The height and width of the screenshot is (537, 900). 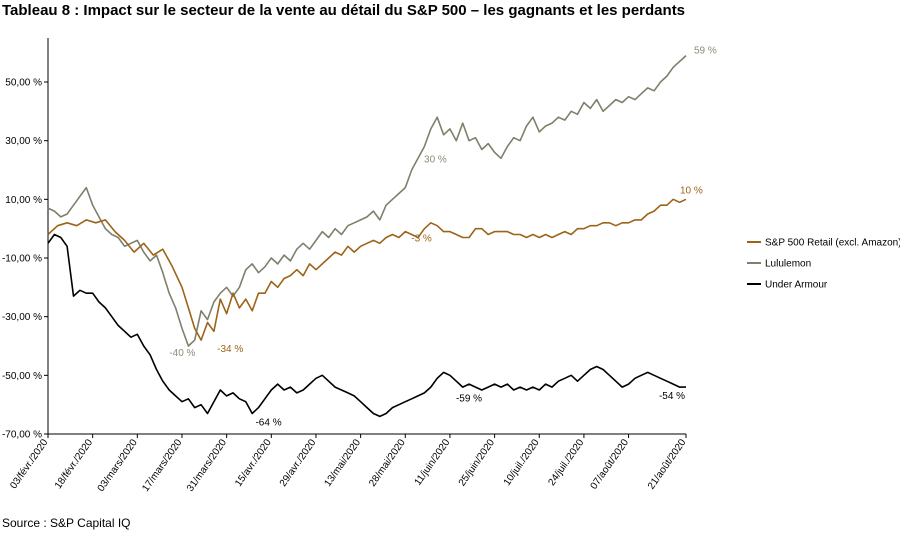 I want to click on source-note: Source : S&P Capital IQ, so click(x=66, y=523).